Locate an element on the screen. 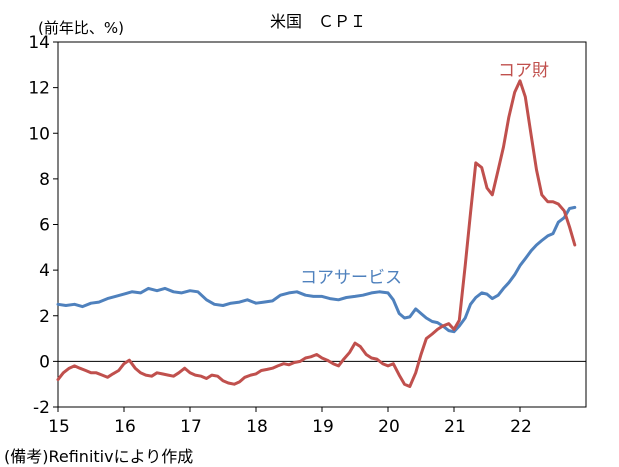  x-tick-label: 18 is located at coordinates (257, 427).